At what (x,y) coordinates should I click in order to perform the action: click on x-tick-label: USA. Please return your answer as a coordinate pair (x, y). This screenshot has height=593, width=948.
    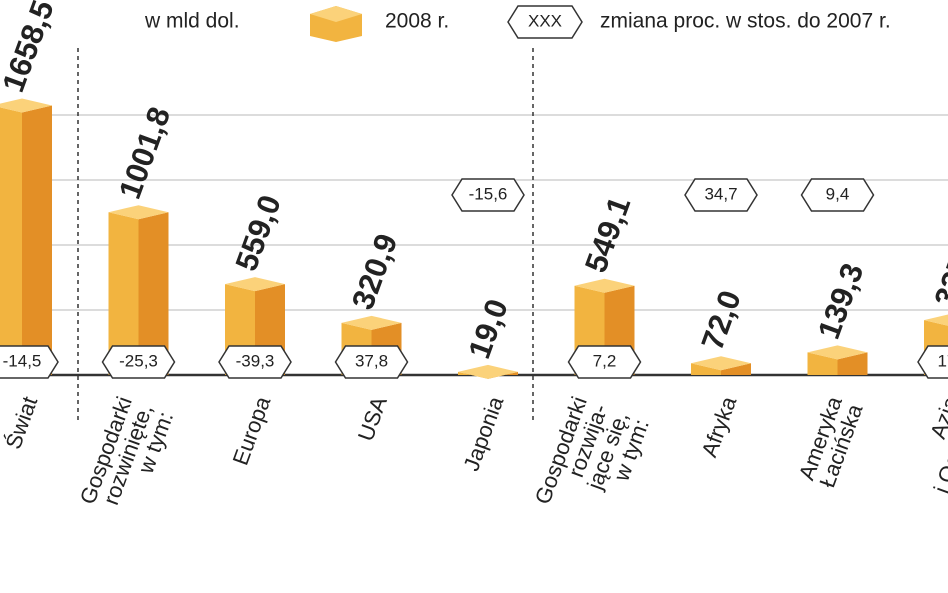
    Looking at the image, I should click on (372, 418).